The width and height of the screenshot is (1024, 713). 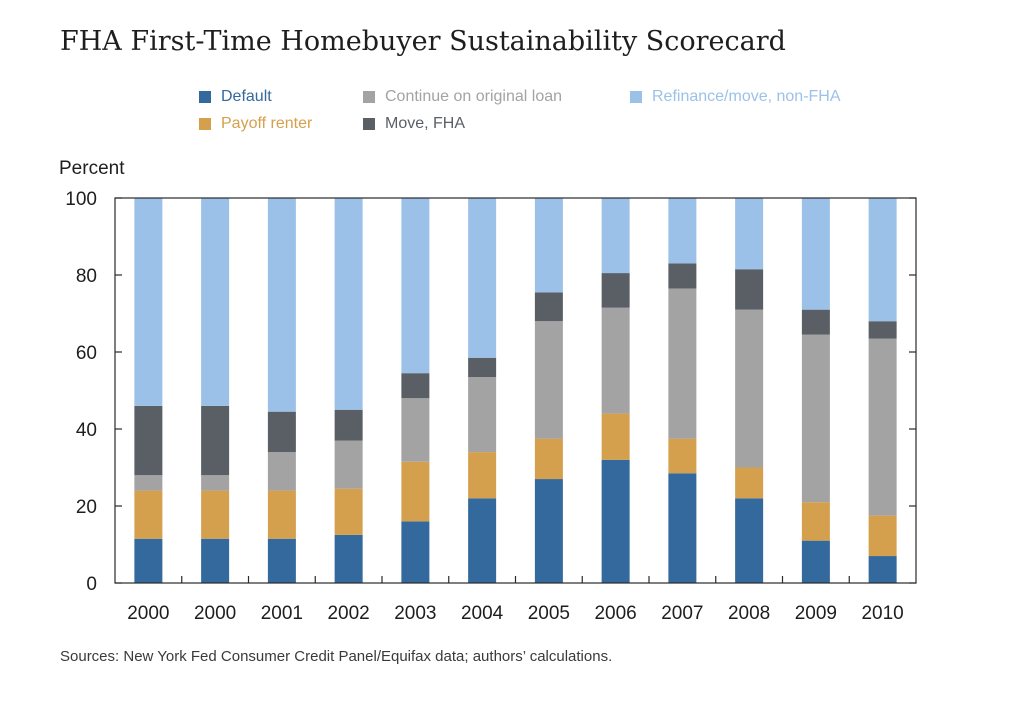 What do you see at coordinates (549, 613) in the screenshot?
I see `x-tick-label-2005-6: 2005` at bounding box center [549, 613].